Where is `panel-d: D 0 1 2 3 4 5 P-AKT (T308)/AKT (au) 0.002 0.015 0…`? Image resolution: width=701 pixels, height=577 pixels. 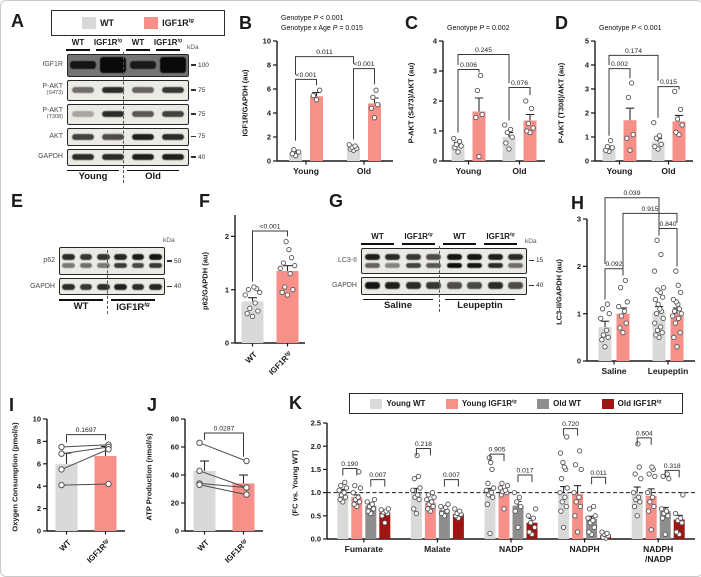
panel-d: D 0 1 2 3 4 5 P-AKT (T308)/AKT (au) 0.002 0.015 0… is located at coordinates (626, 97).